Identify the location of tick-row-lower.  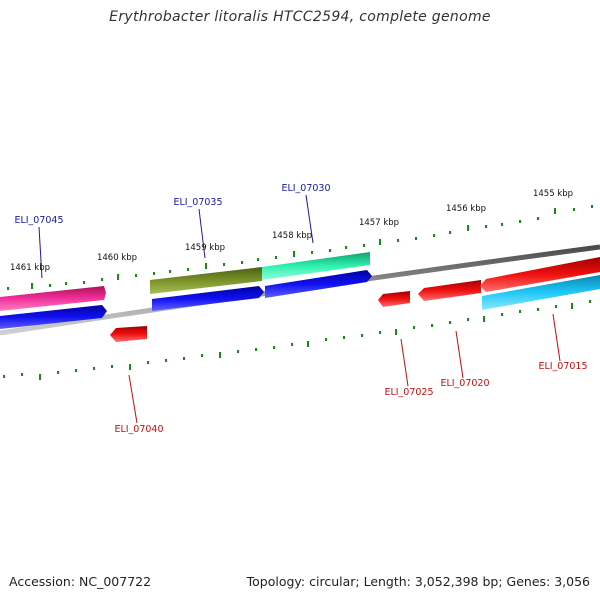
(297, 340).